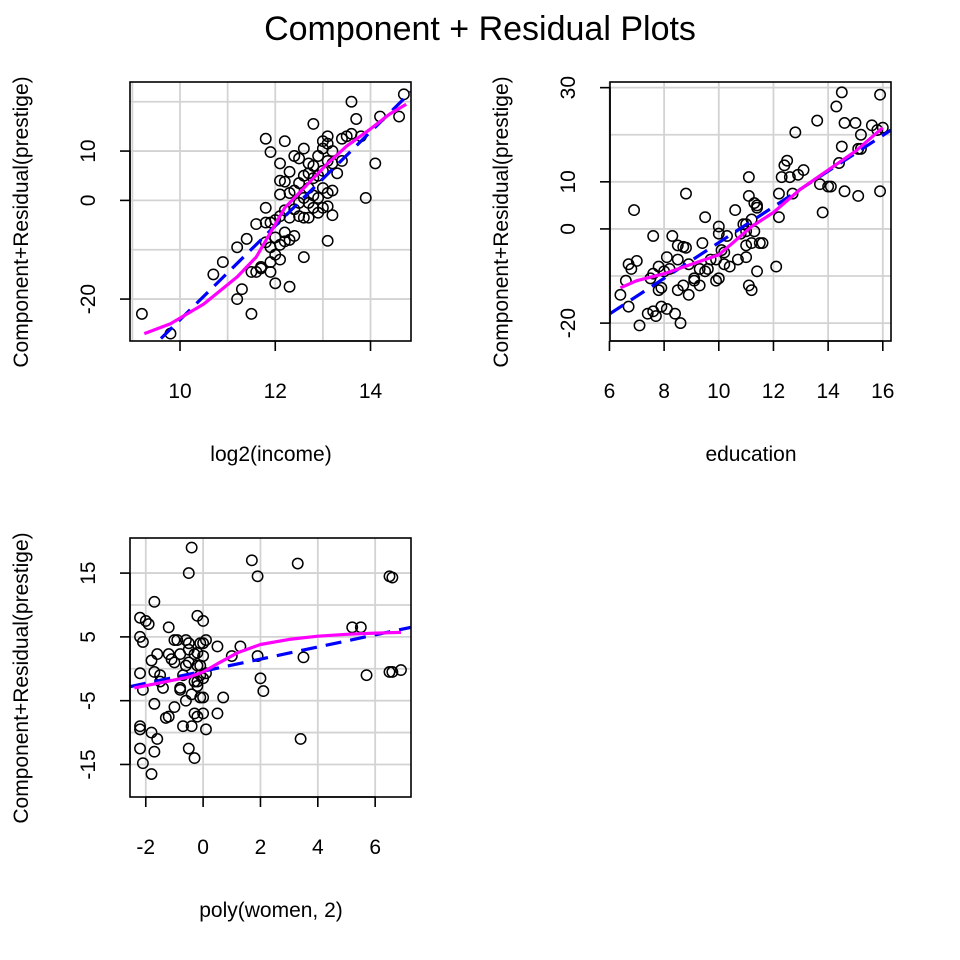 The height and width of the screenshot is (960, 960). What do you see at coordinates (750, 454) in the screenshot?
I see `x-axis-title: education` at bounding box center [750, 454].